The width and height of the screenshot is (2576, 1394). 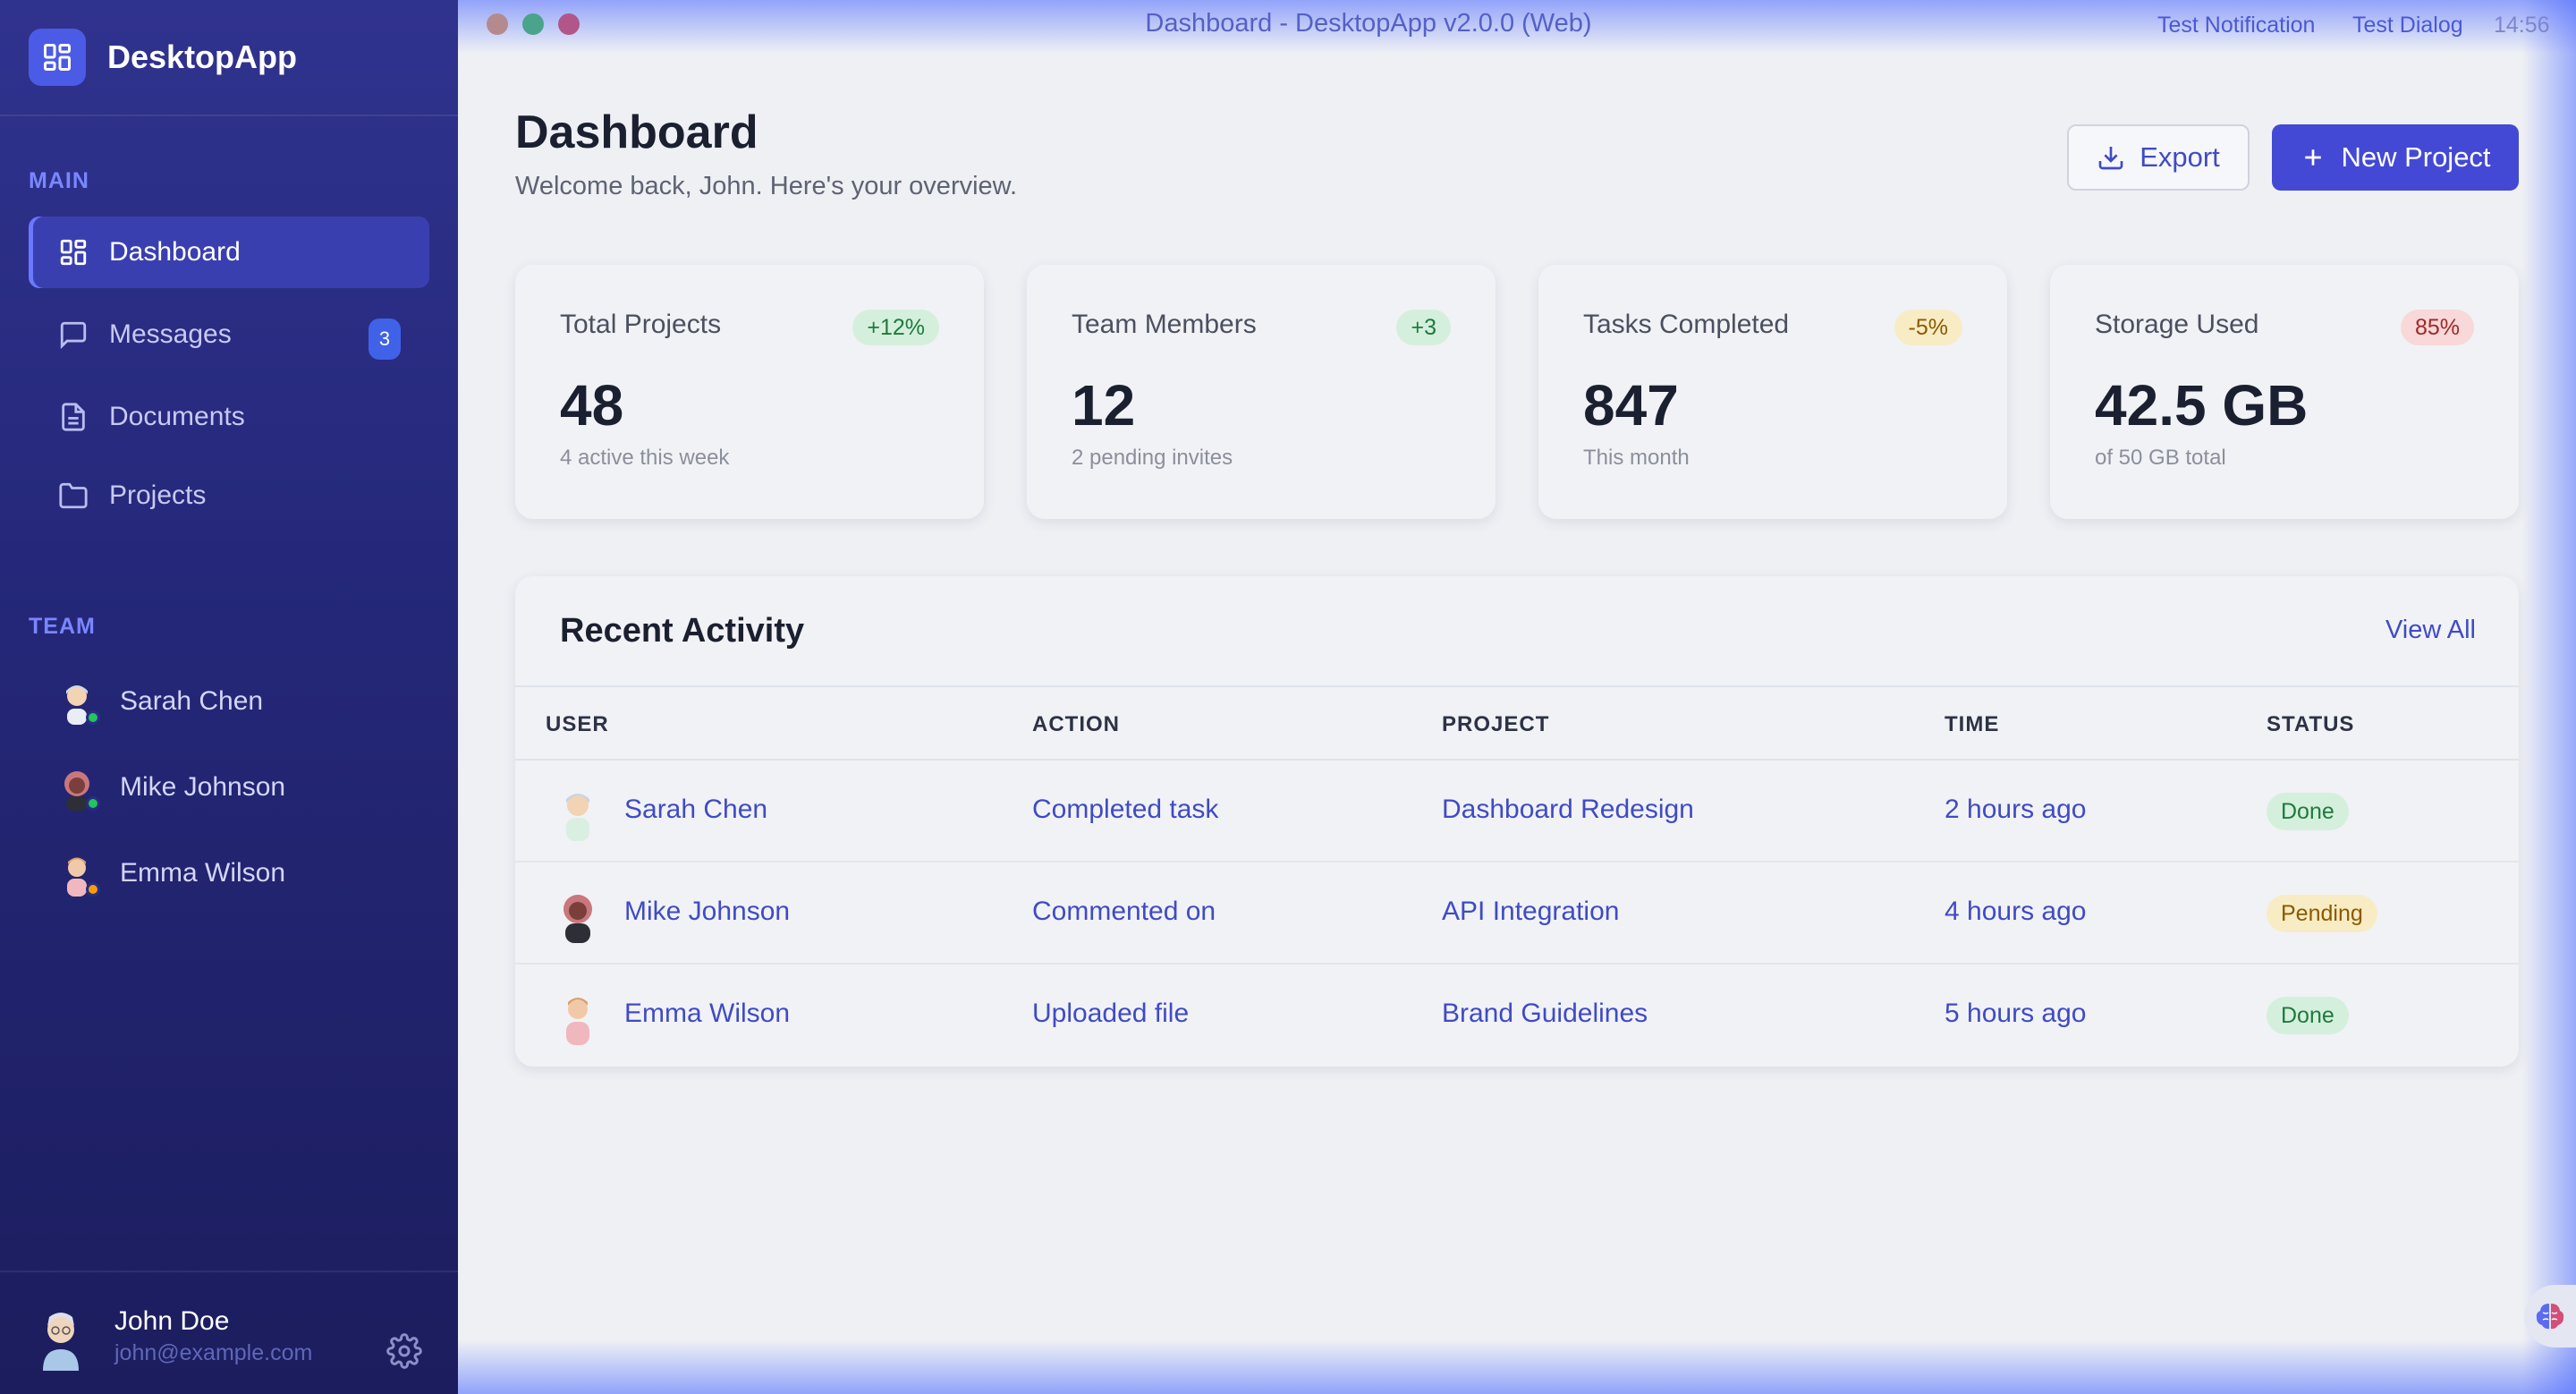 I want to click on team-member-mike-johnson: Mike Johnson, so click(x=169, y=787).